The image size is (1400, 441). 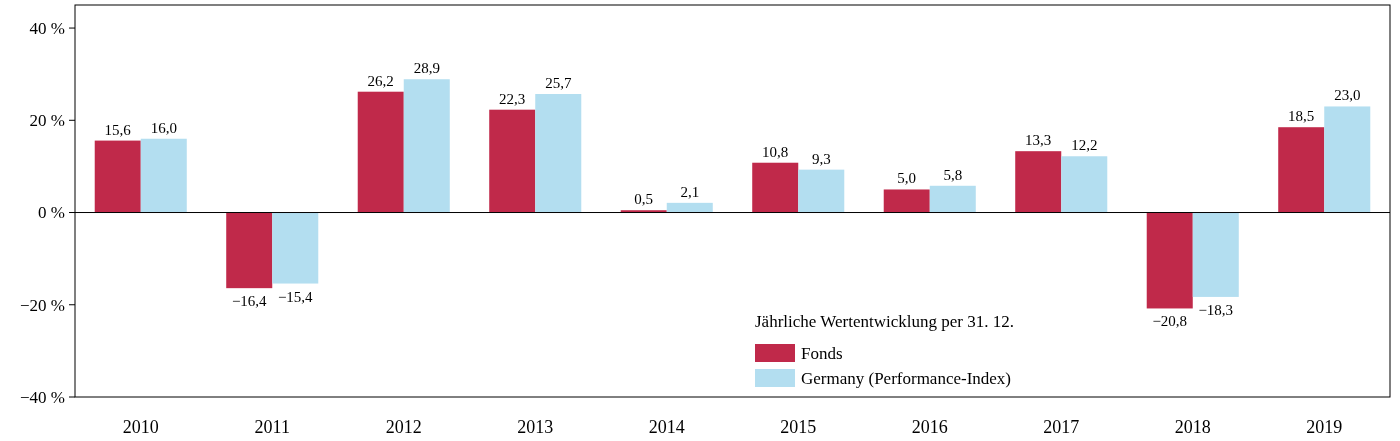 I want to click on data-label: 28,9, so click(x=426, y=68).